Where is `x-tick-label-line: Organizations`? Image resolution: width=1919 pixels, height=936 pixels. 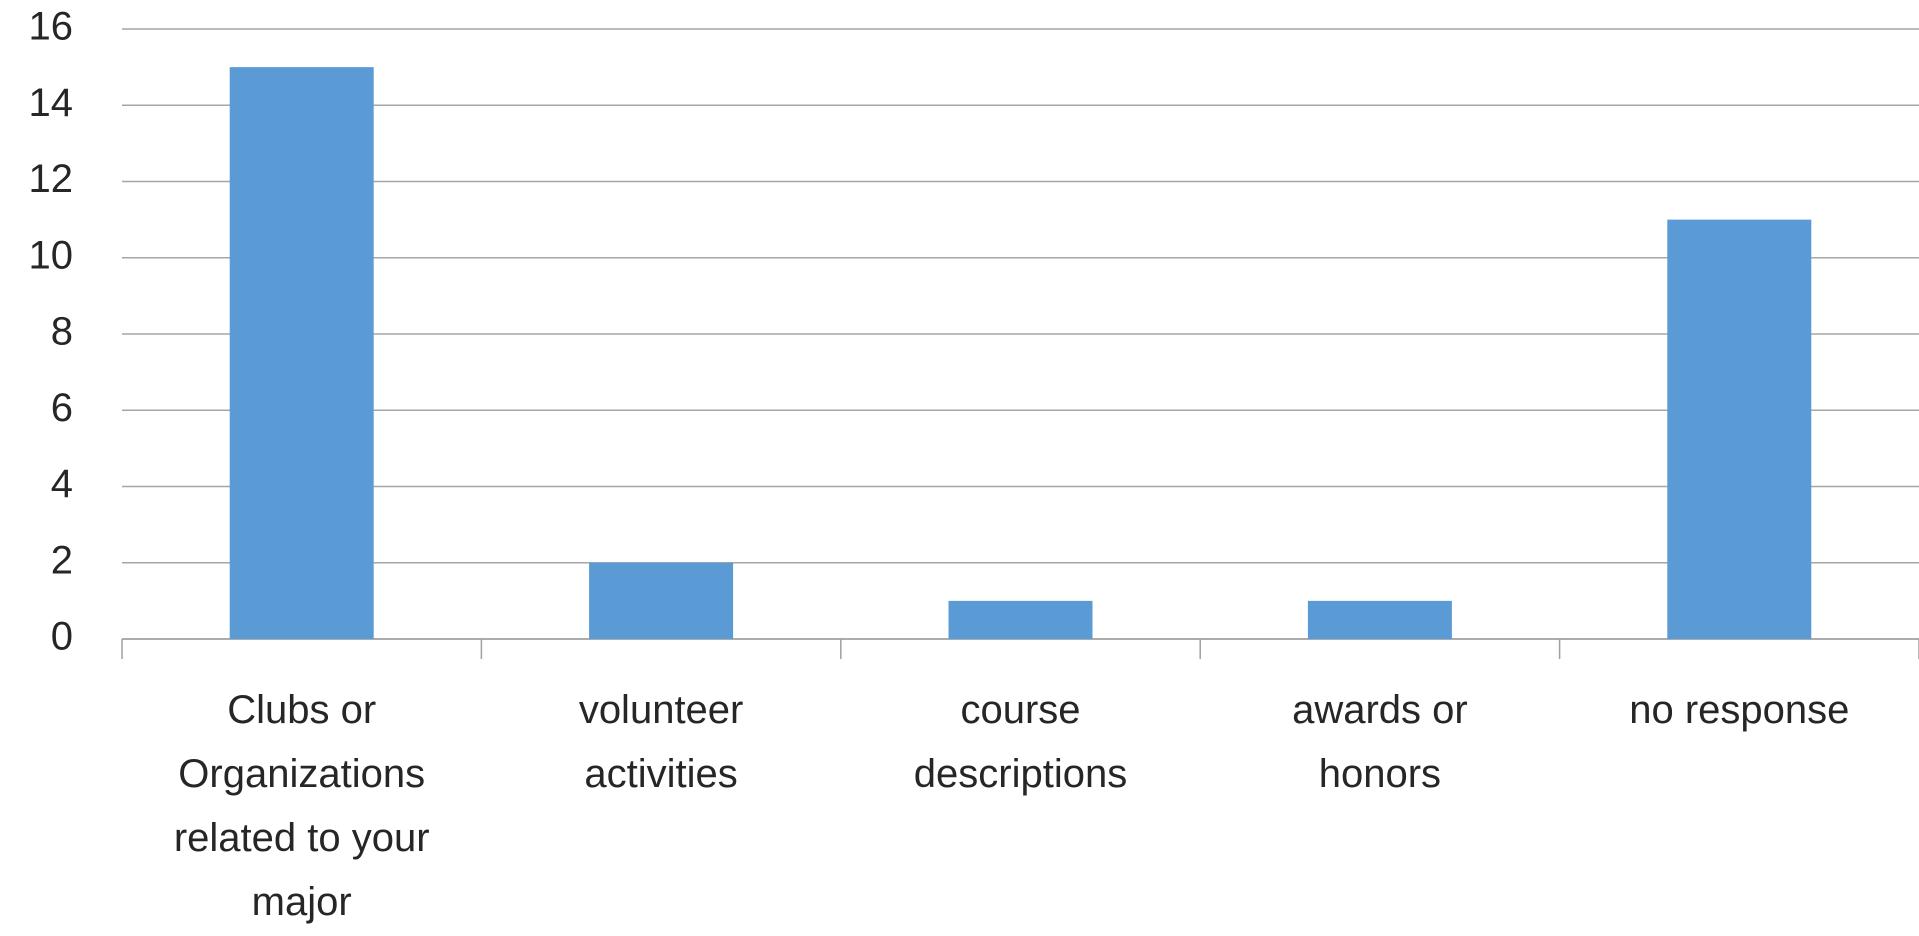
x-tick-label-line: Organizations is located at coordinates (301, 774).